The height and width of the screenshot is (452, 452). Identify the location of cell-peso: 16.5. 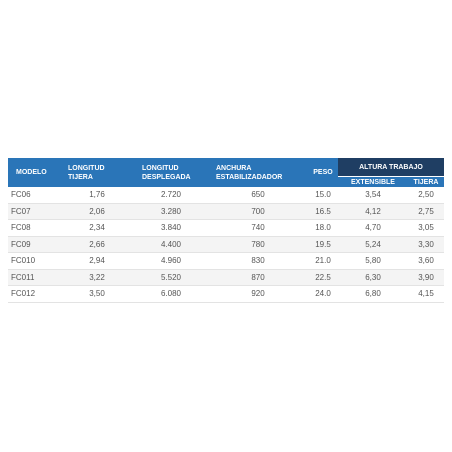
(323, 211).